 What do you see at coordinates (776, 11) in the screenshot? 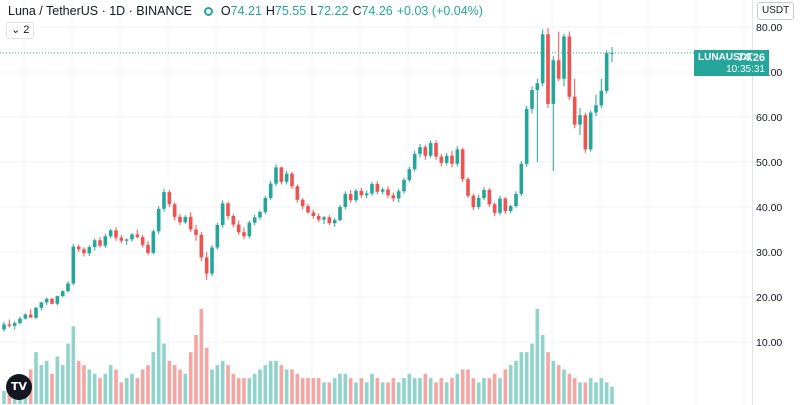
I see `currency-badge: USDT` at bounding box center [776, 11].